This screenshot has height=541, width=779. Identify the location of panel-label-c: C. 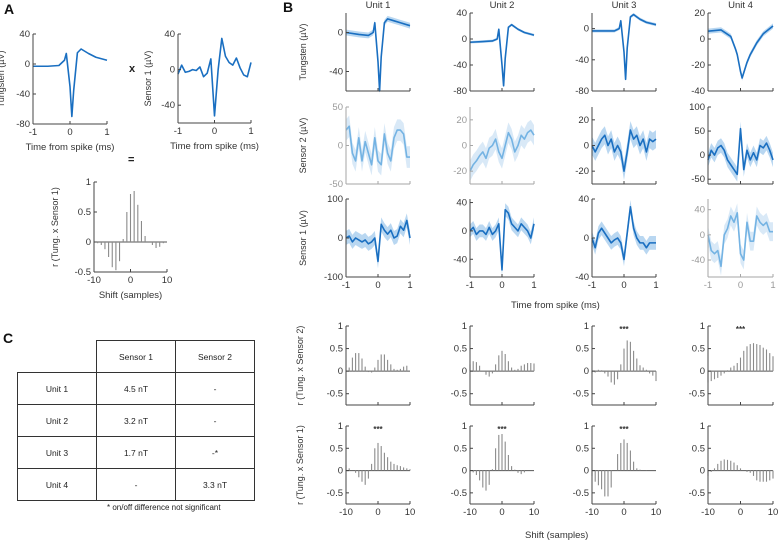
(8, 338).